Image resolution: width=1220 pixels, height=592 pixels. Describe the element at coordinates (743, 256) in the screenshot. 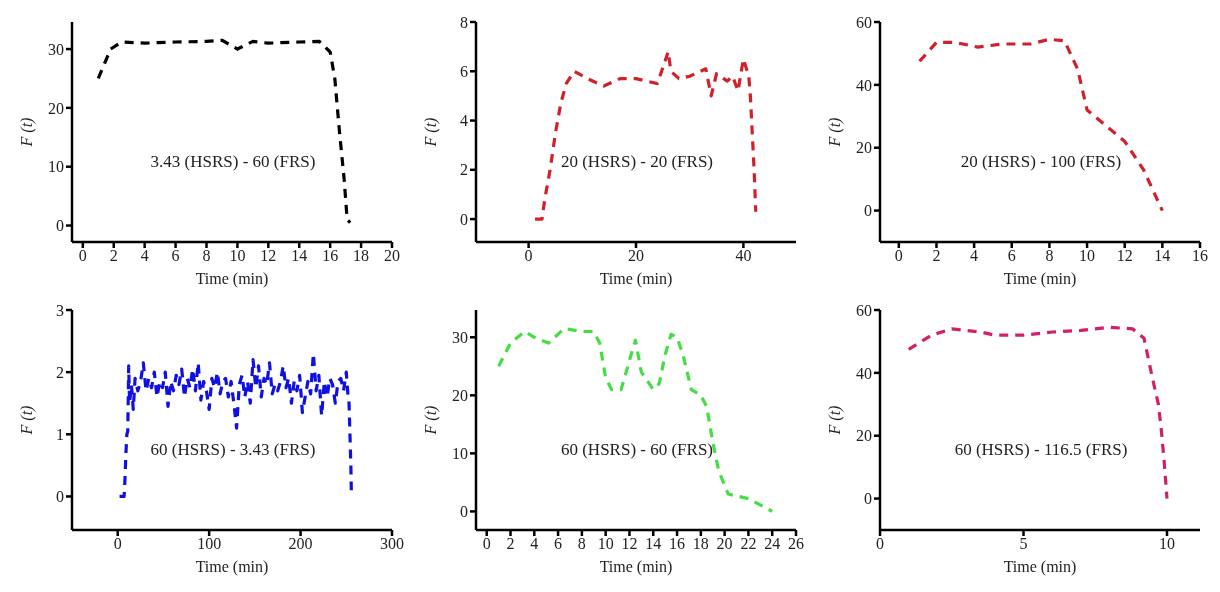

I see `x-tick-label: 40` at that location.